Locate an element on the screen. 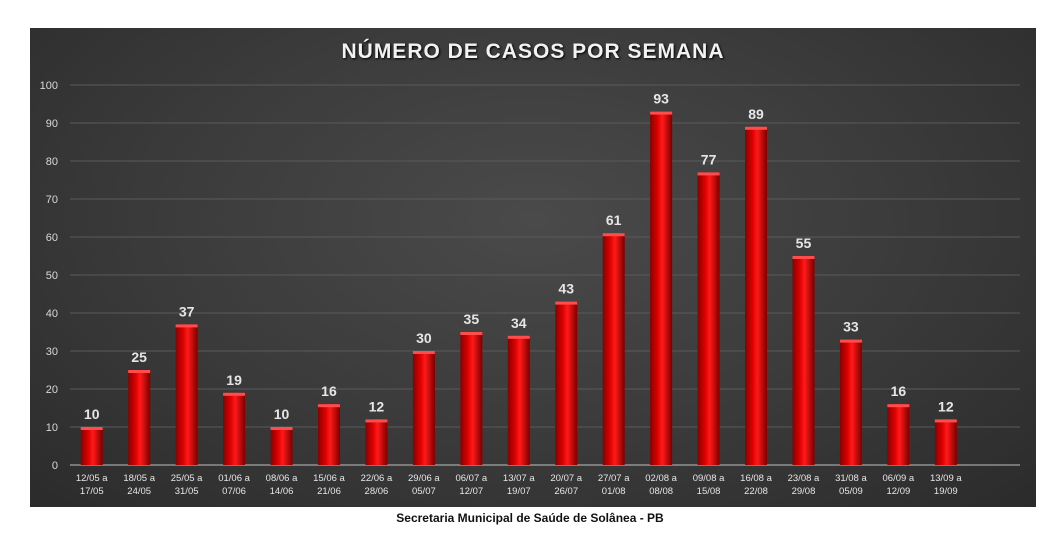 The width and height of the screenshot is (1060, 537). data-label: 35 is located at coordinates (472, 319).